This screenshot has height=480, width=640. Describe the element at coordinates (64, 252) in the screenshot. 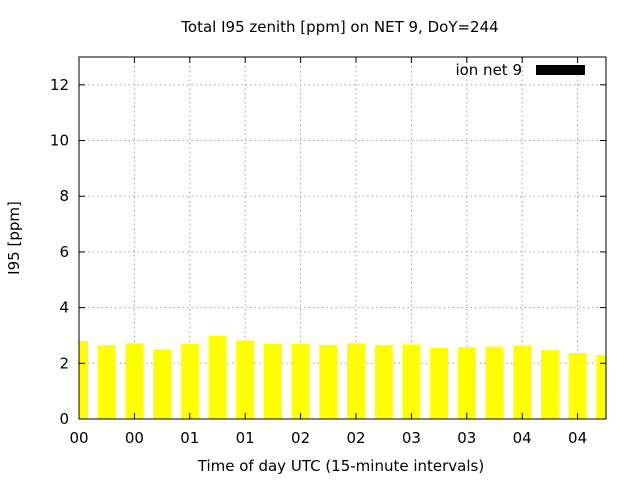

I see `y-tick-label: 6` at that location.